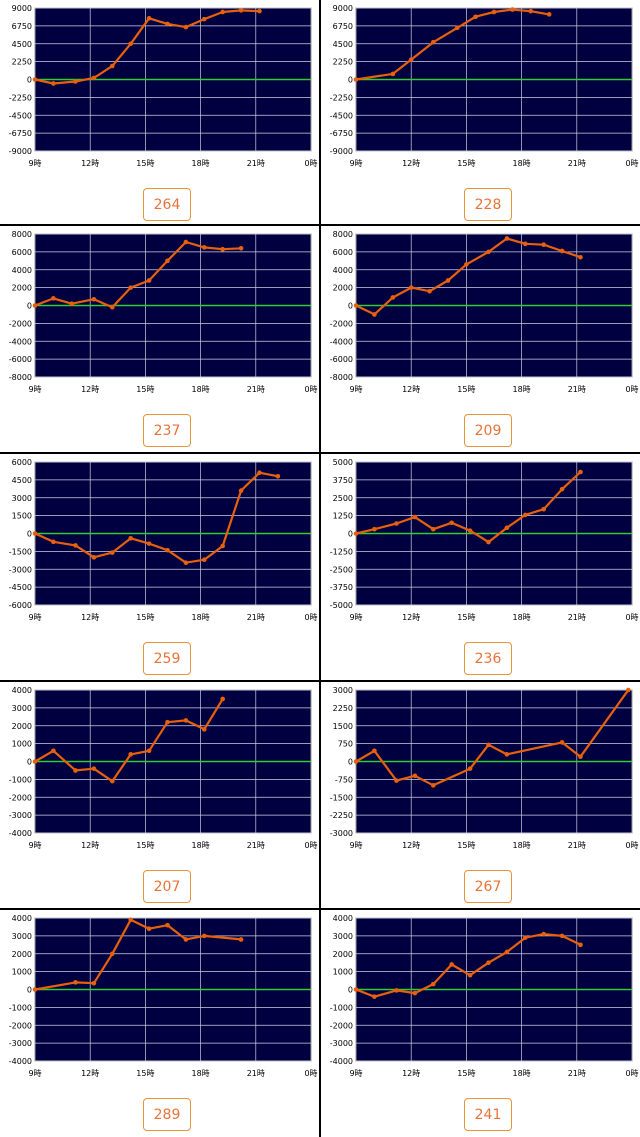  Describe the element at coordinates (343, 726) in the screenshot. I see `y-tick-label: 1500` at that location.